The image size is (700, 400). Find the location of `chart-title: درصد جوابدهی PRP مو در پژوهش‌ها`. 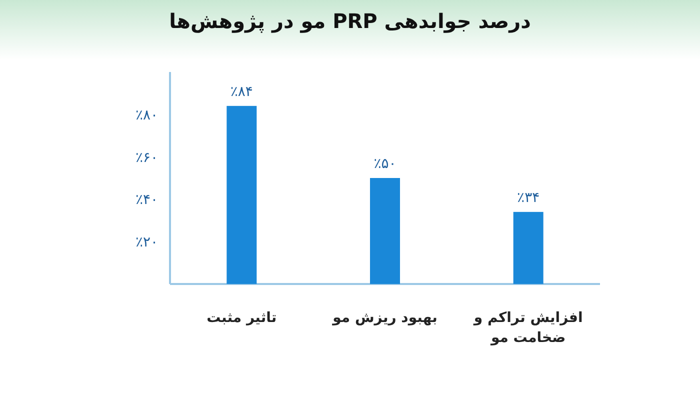

chart-title: درصد جوابدهی PRP مو در پژوهش‌ها is located at coordinates (350, 21).